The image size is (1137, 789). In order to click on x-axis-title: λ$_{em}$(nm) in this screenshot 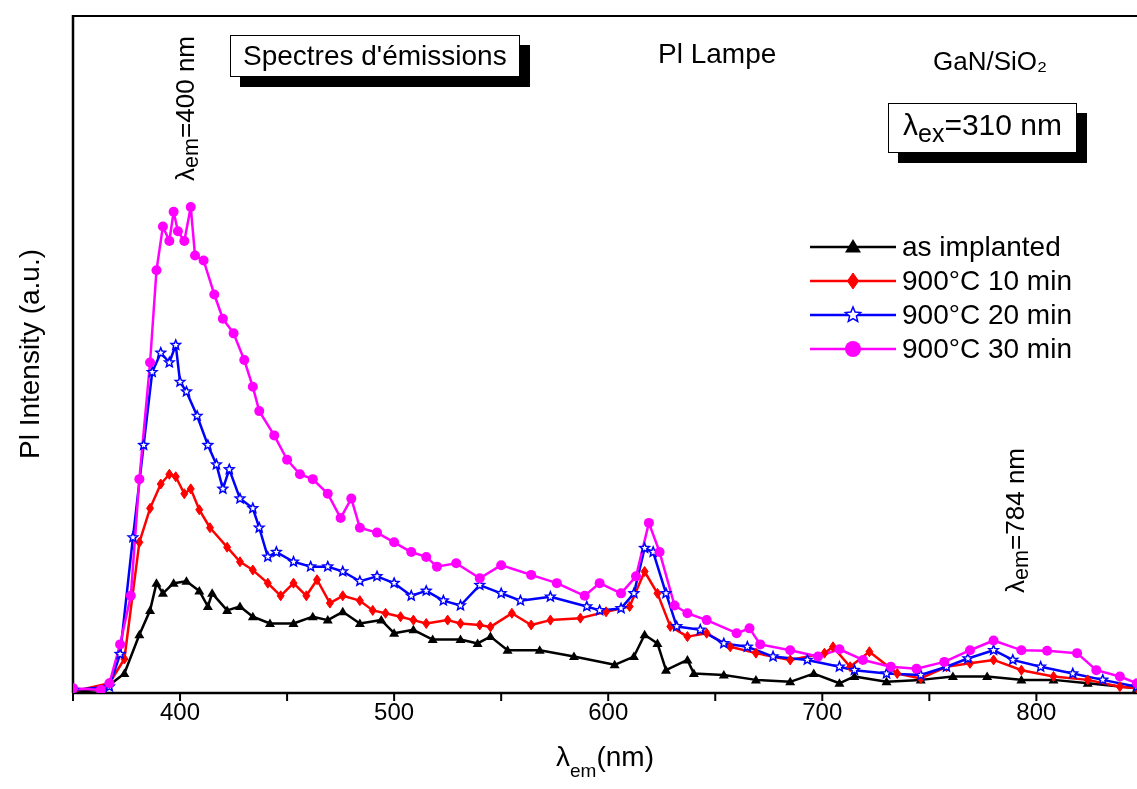, I will do `click(605, 761)`.